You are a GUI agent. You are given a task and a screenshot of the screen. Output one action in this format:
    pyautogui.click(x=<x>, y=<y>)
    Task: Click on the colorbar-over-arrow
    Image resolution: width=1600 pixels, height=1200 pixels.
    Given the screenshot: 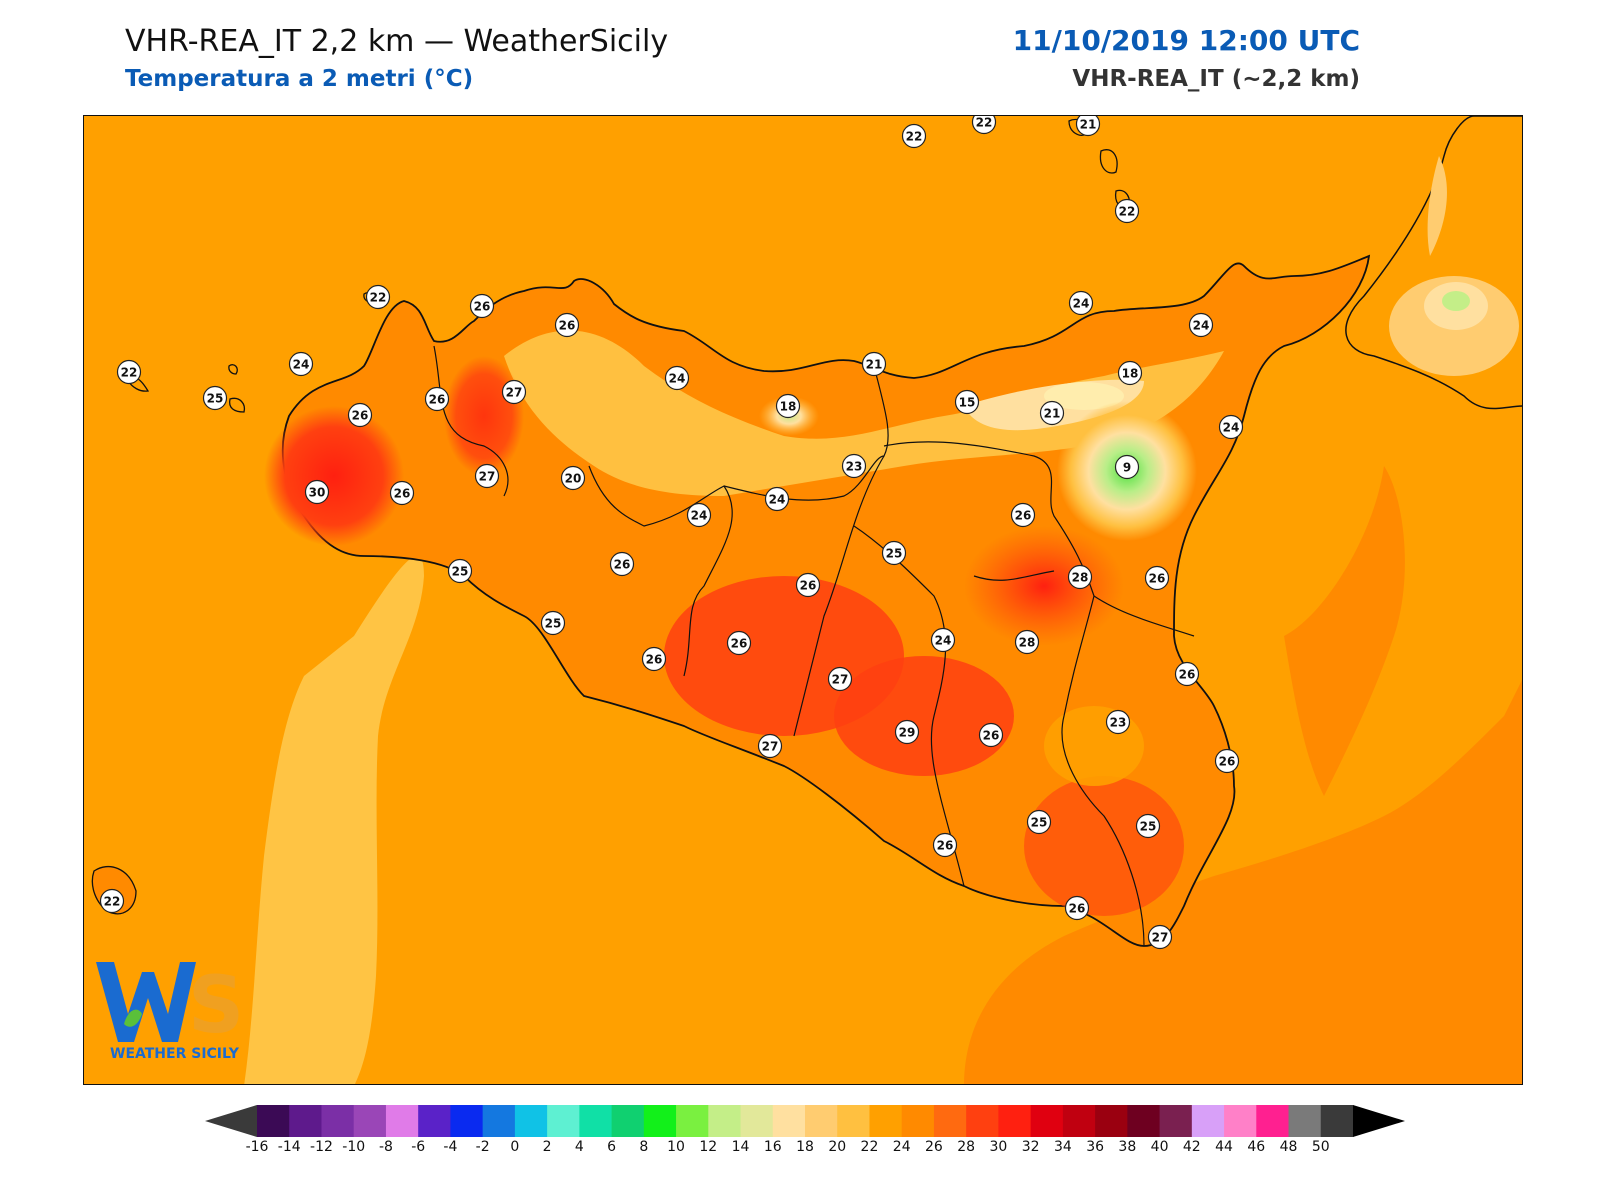 What is the action you would take?
    pyautogui.click(x=1379, y=1121)
    